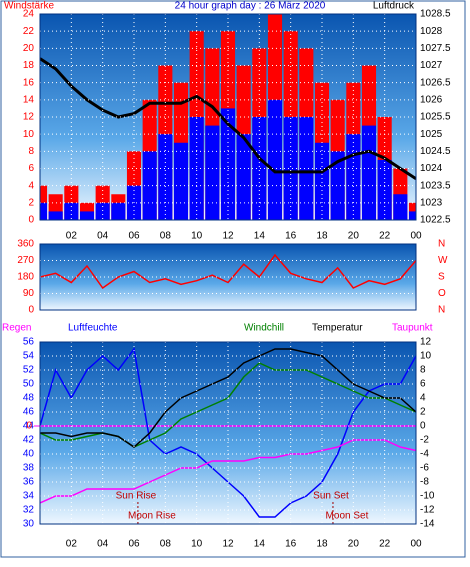 This screenshot has width=470, height=567. What do you see at coordinates (427, 524) in the screenshot?
I see `y2-tick-label: -14` at bounding box center [427, 524].